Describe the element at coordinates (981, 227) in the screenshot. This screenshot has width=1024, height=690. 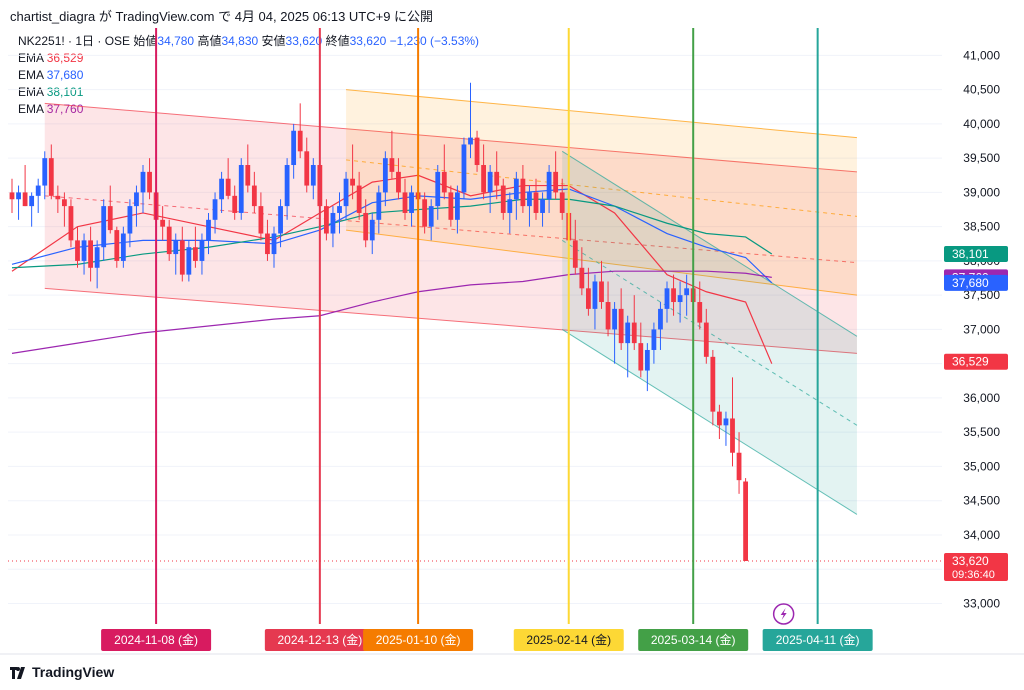
I see `price-tick-label: 38,500` at that location.